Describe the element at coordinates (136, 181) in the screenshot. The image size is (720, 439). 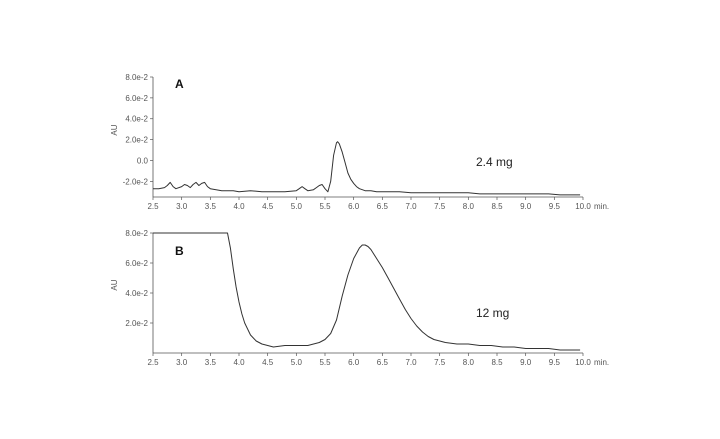
I see `y-tick-label: -2.0e-2` at that location.